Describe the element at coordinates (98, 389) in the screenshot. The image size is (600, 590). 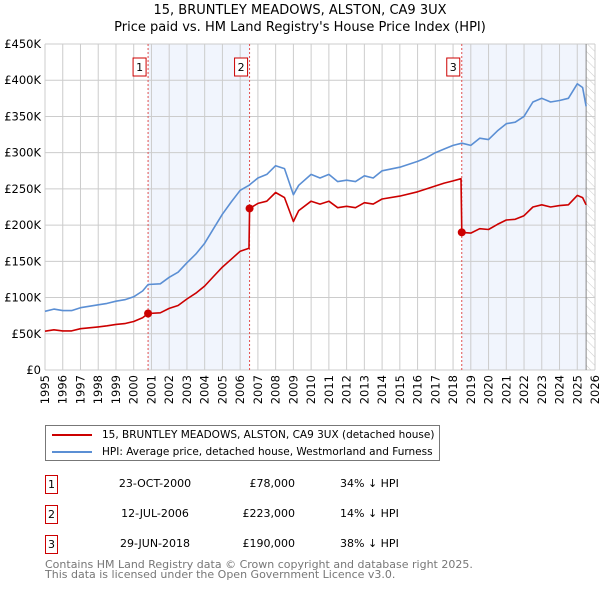
I see `x-tick-label: 1998` at that location.